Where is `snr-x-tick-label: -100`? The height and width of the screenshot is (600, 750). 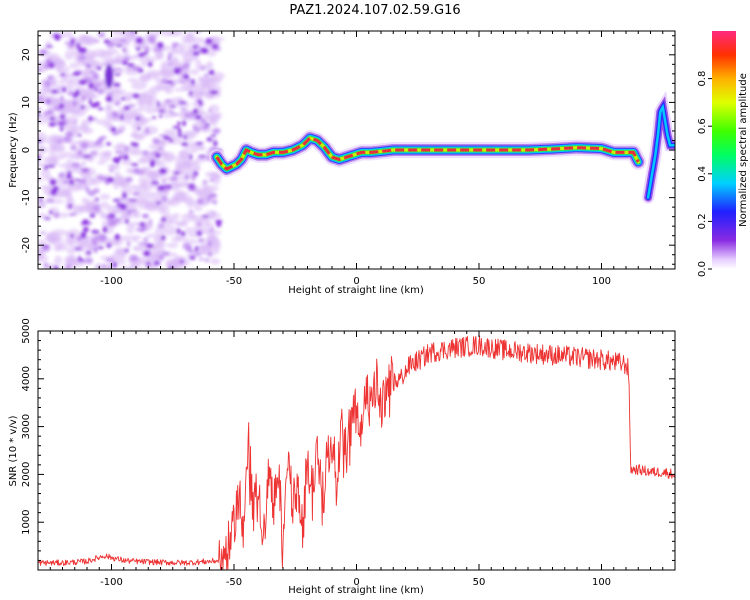 snr-x-tick-label: -100 is located at coordinates (111, 582).